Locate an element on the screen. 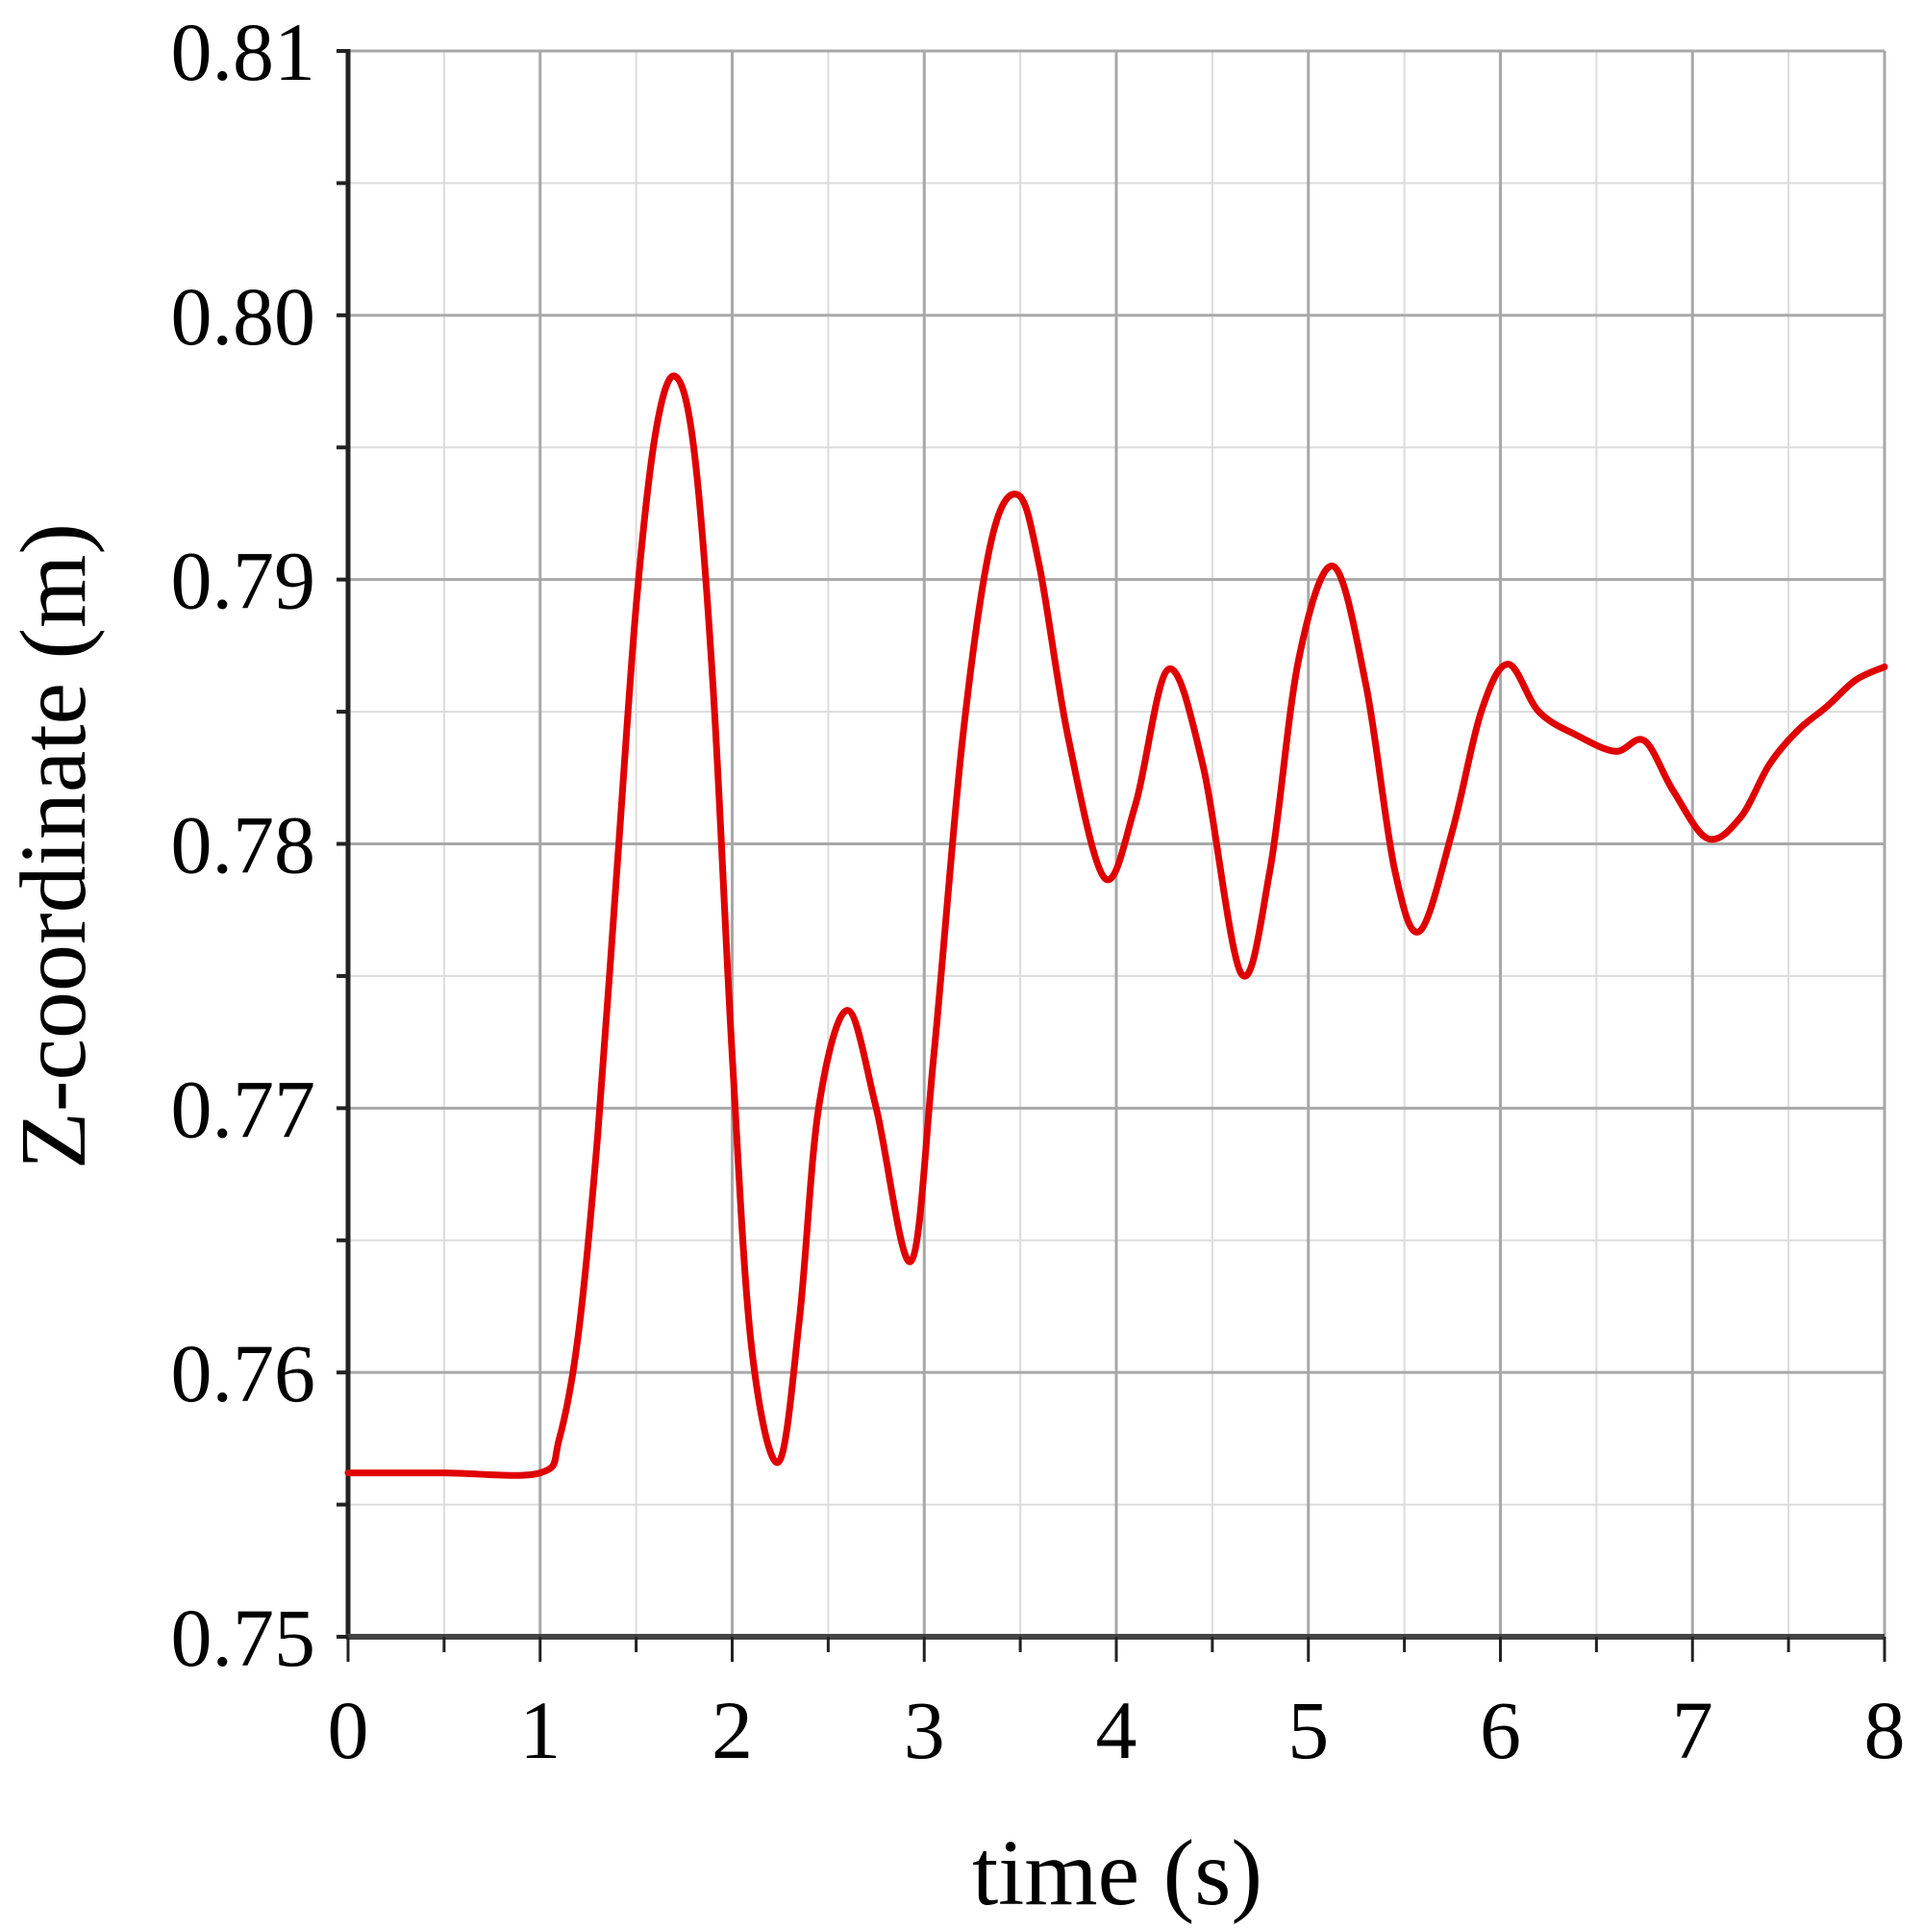  y-tick-label: 0.81 is located at coordinates (244, 52).